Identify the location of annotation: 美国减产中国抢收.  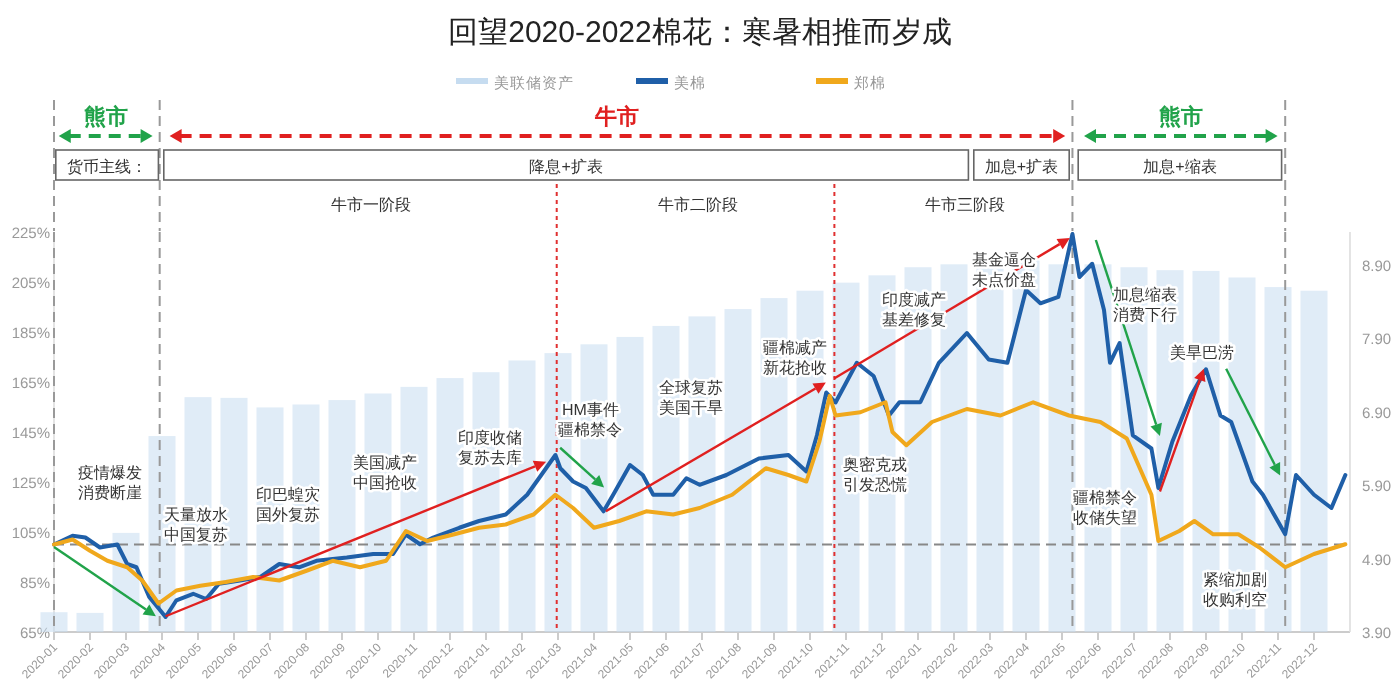
(385, 472).